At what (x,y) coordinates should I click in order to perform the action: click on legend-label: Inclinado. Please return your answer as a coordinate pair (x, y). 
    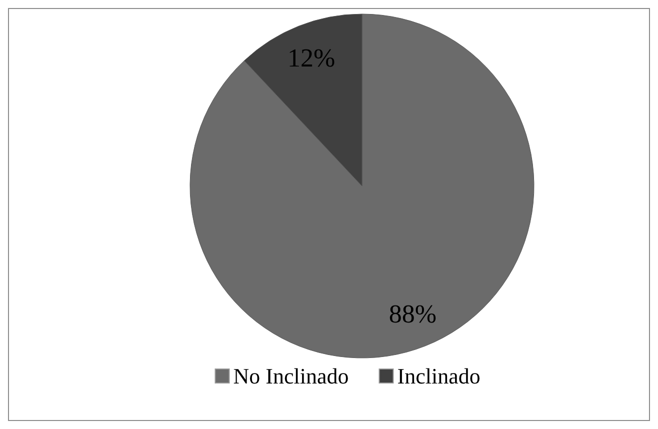
    Looking at the image, I should click on (438, 376).